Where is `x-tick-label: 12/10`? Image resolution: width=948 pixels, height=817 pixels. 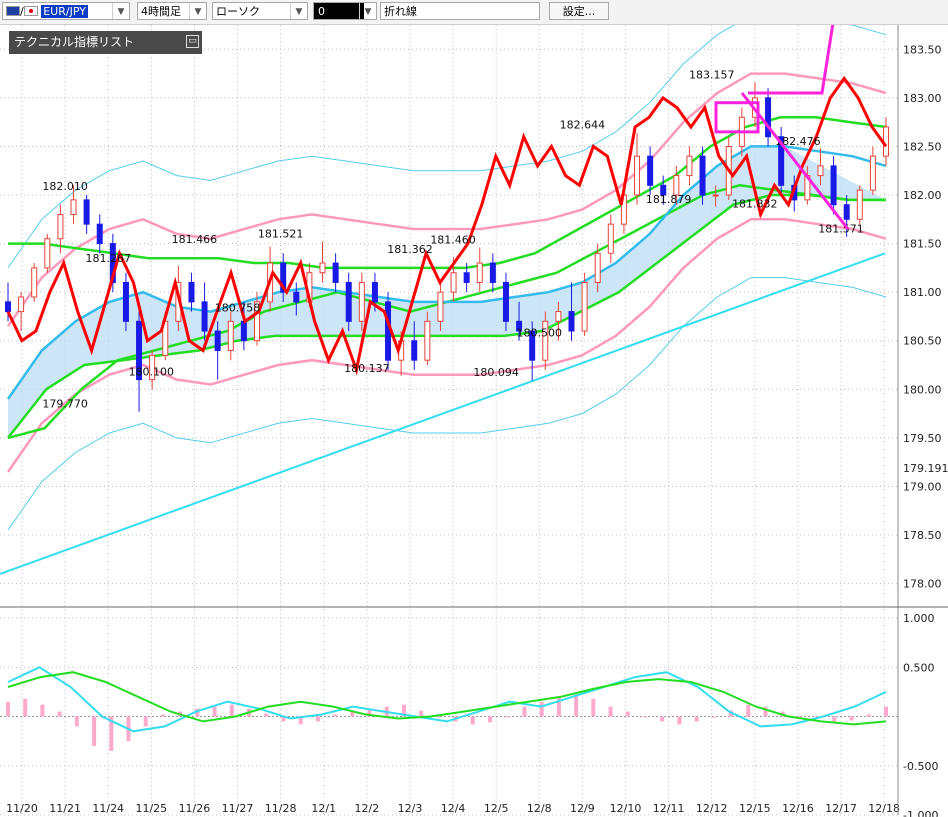
x-tick-label: 12/10 is located at coordinates (626, 808).